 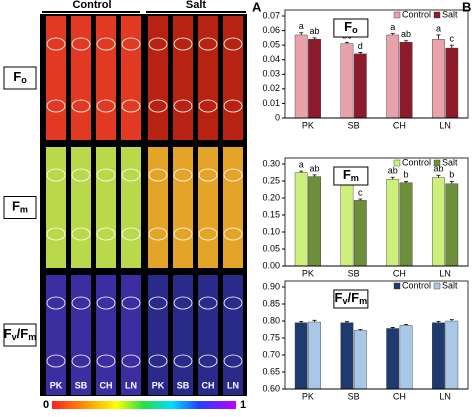 What do you see at coordinates (271, 163) in the screenshot?
I see `y-tick-label: 0.30` at bounding box center [271, 163].